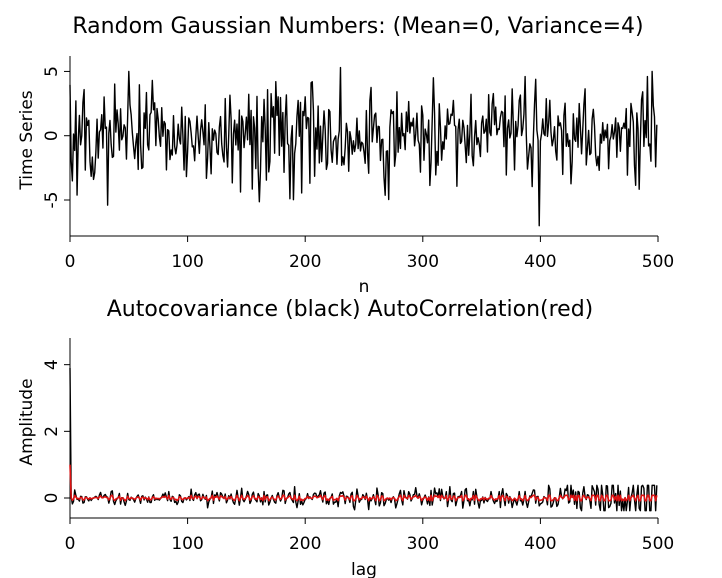 The width and height of the screenshot is (722, 578). Describe the element at coordinates (364, 287) in the screenshot. I see `time-series-xlabel: n` at that location.